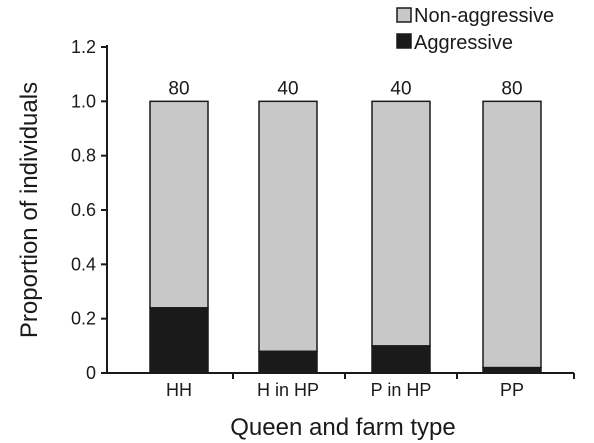  I want to click on y-tick-label: 0.4, so click(83, 264).